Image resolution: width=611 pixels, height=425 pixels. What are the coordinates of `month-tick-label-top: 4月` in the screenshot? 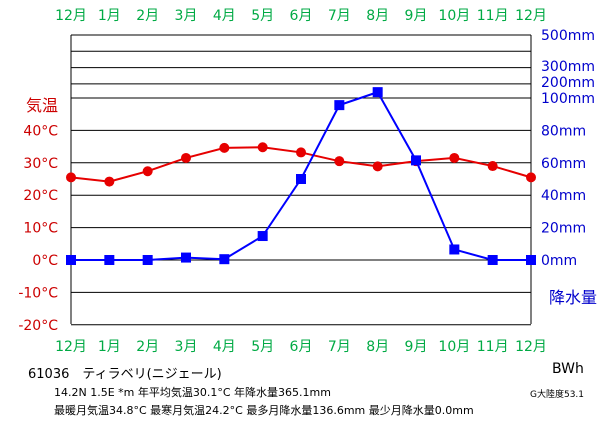 It's located at (224, 16).